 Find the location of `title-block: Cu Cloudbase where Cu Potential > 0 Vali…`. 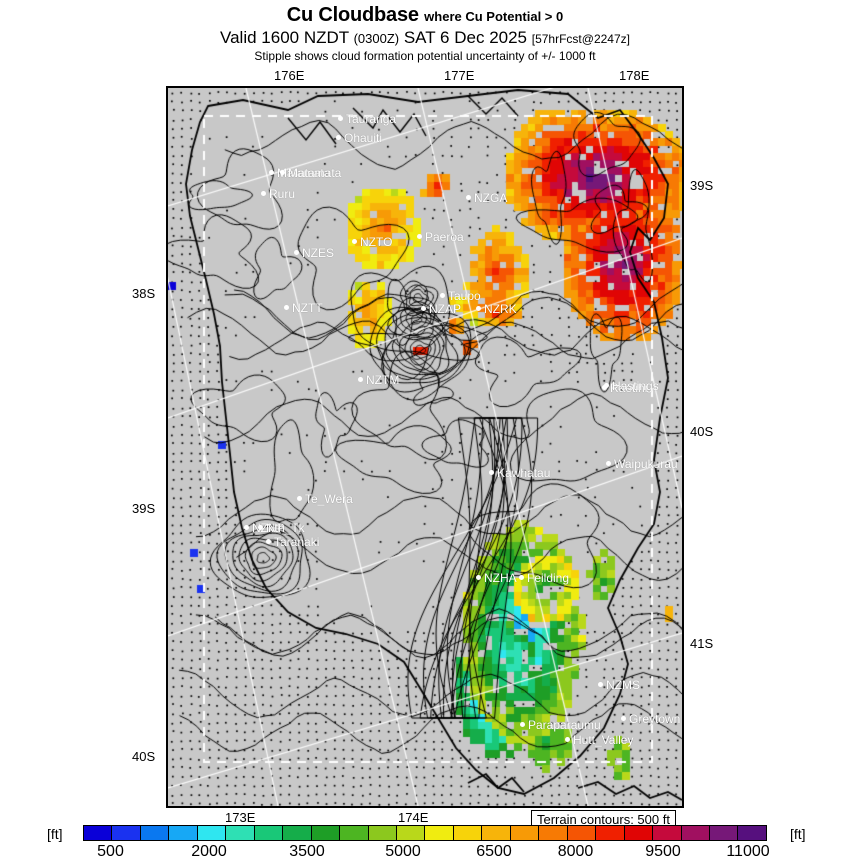

title-block: Cu Cloudbase where Cu Potential > 0 Vali… is located at coordinates (425, 32).